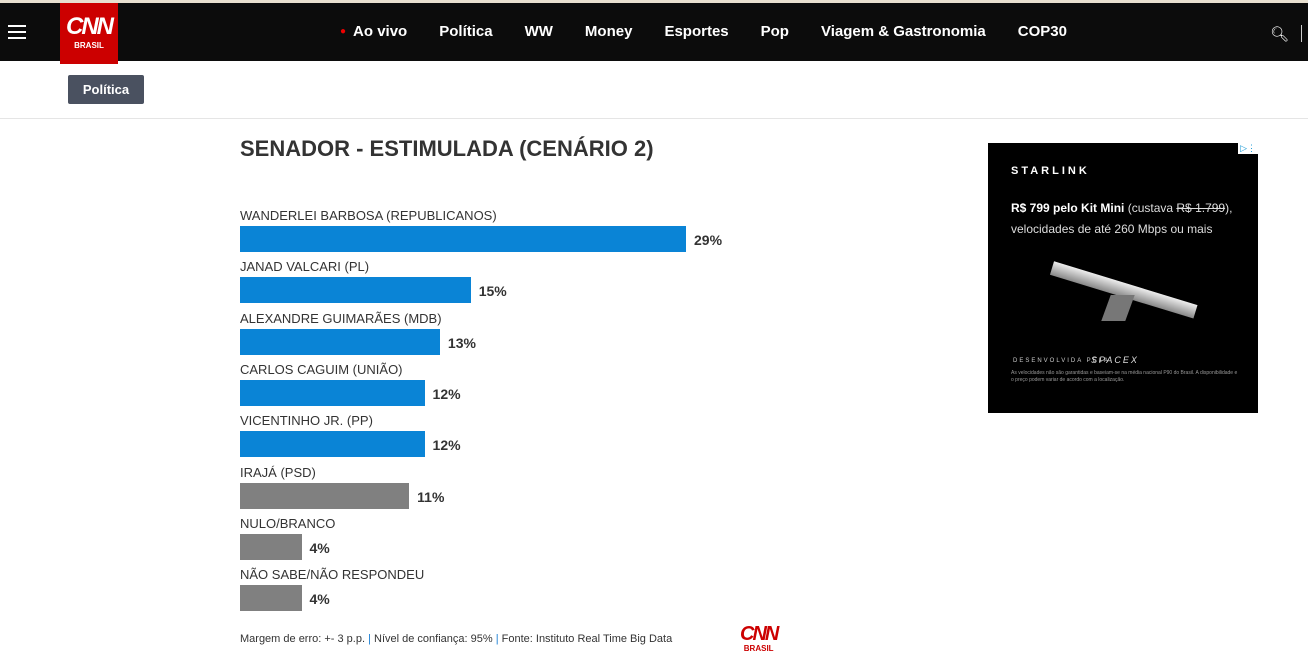 The height and width of the screenshot is (661, 1308). I want to click on bar-label: IRAJÁ (PSD), so click(278, 472).